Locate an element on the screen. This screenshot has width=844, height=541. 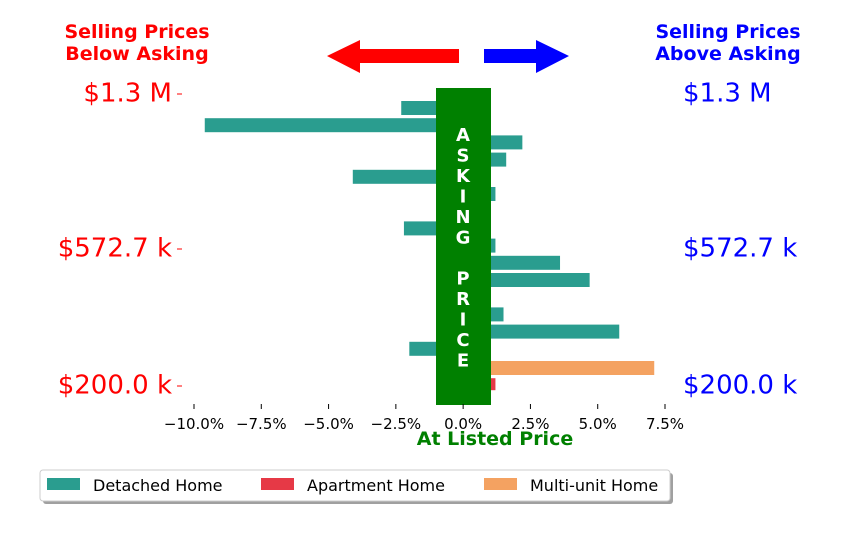
header-right-line: Selling Prices is located at coordinates (727, 32).